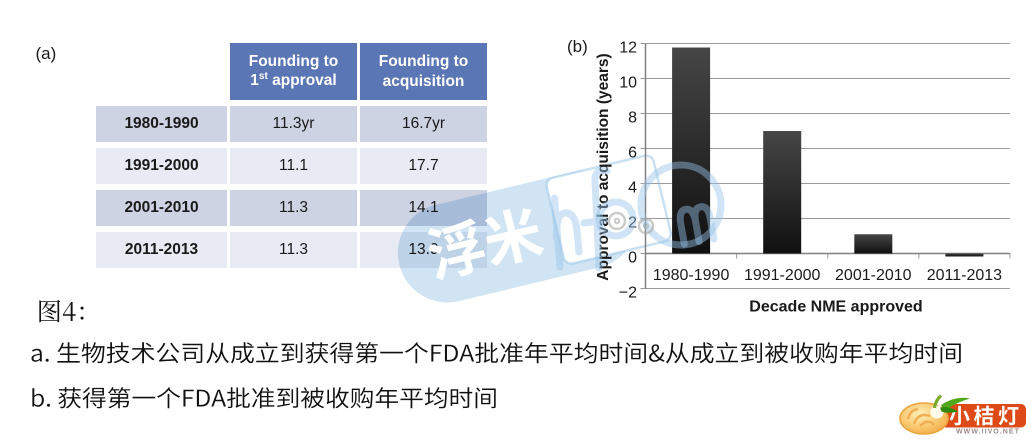 Image resolution: width=1033 pixels, height=441 pixels. I want to click on svg-text: 8, so click(632, 118).